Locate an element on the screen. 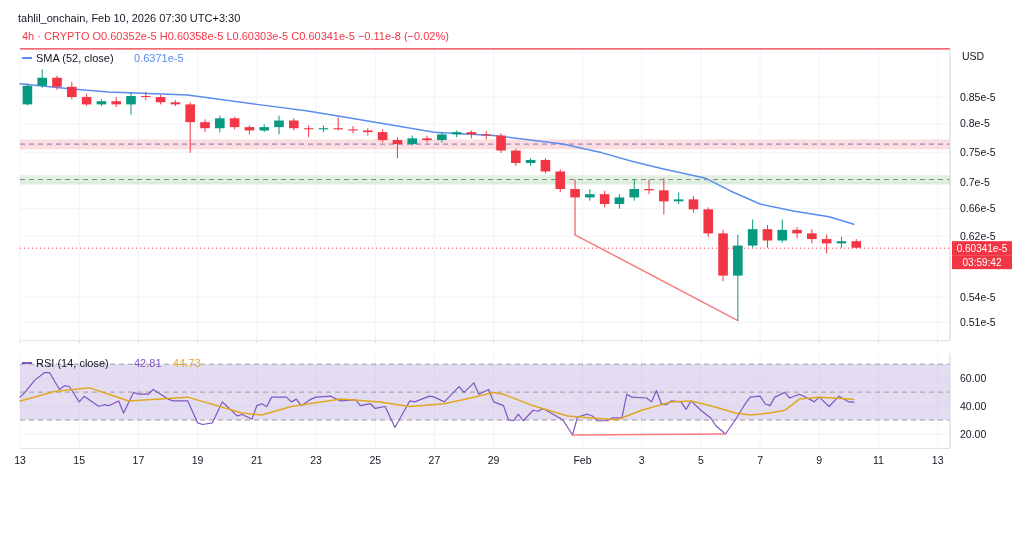 This screenshot has width=1024, height=538. legend-label: SMA (52, close) is located at coordinates (75, 58).